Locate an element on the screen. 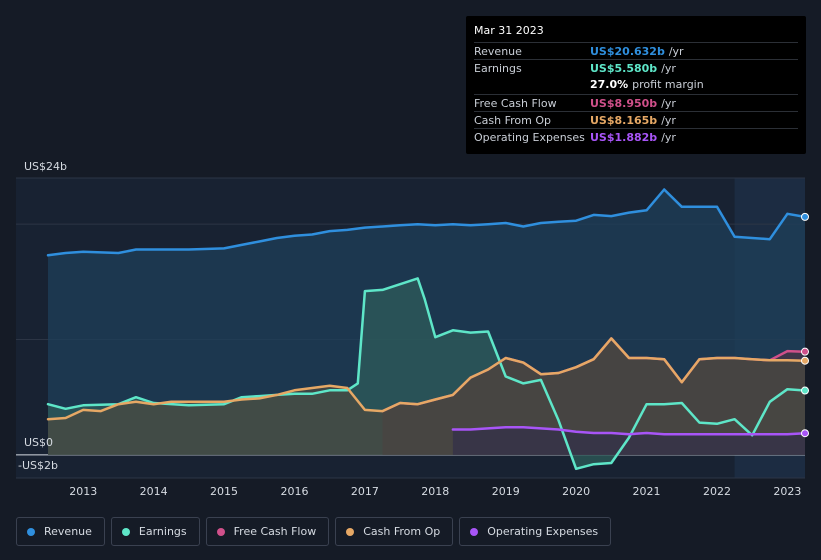 Image resolution: width=821 pixels, height=560 pixels. tooltip-label: Free Cash Flow is located at coordinates (515, 103).